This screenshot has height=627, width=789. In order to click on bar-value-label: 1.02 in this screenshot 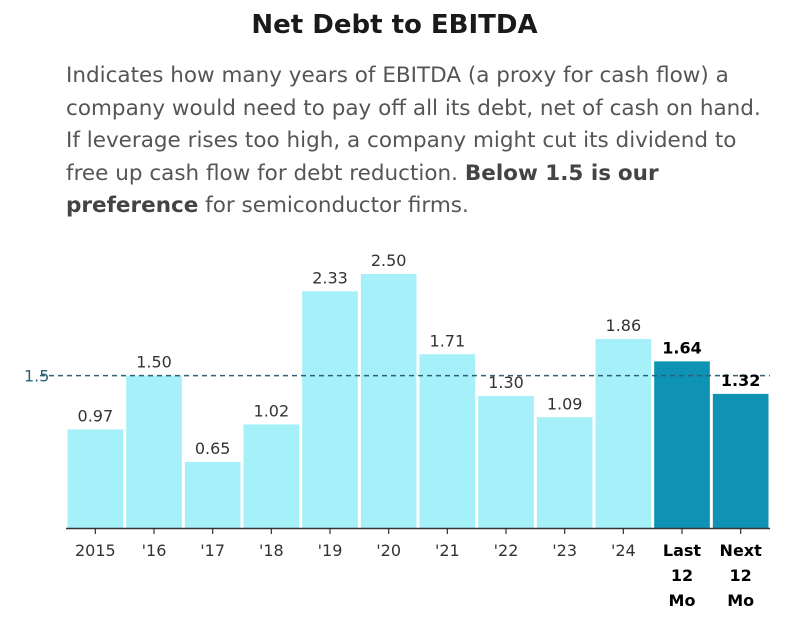, I will do `click(272, 410)`.